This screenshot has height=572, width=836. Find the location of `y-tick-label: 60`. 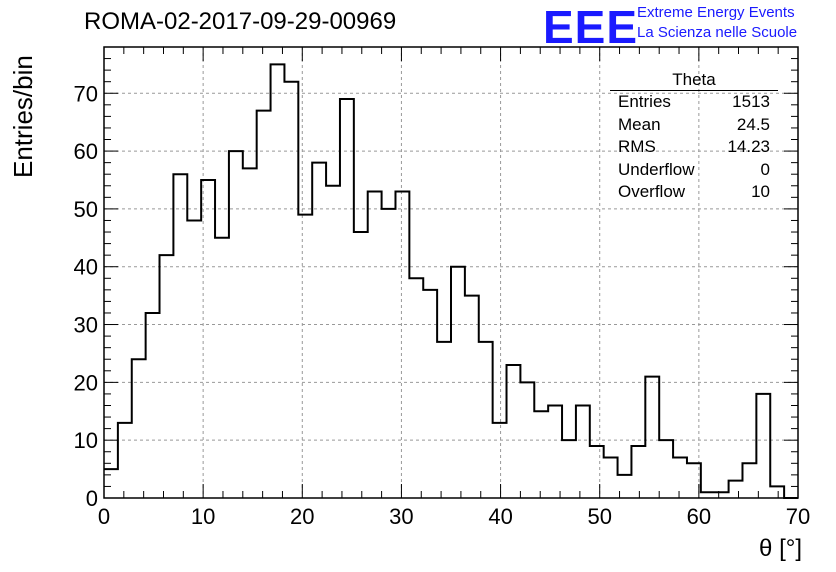

y-tick-label: 60 is located at coordinates (86, 151).